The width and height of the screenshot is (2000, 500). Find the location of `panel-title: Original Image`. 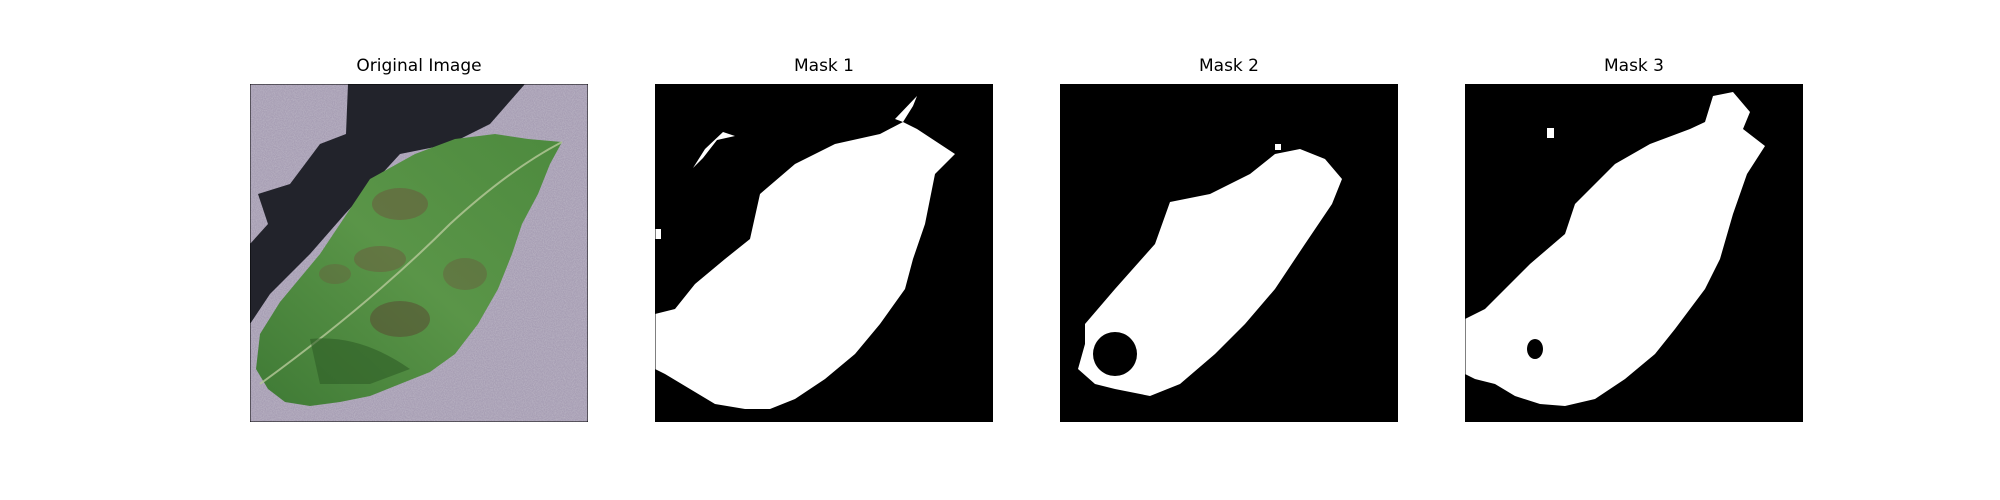

panel-title: Original Image is located at coordinates (419, 66).